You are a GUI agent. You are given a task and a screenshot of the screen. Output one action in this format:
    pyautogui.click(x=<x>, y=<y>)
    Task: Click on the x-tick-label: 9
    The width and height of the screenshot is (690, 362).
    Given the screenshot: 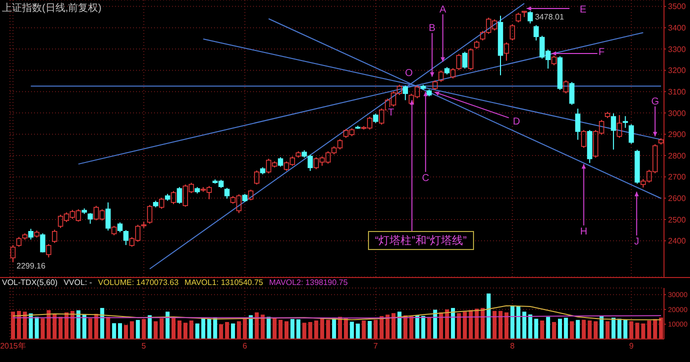 What is the action you would take?
    pyautogui.click(x=631, y=345)
    